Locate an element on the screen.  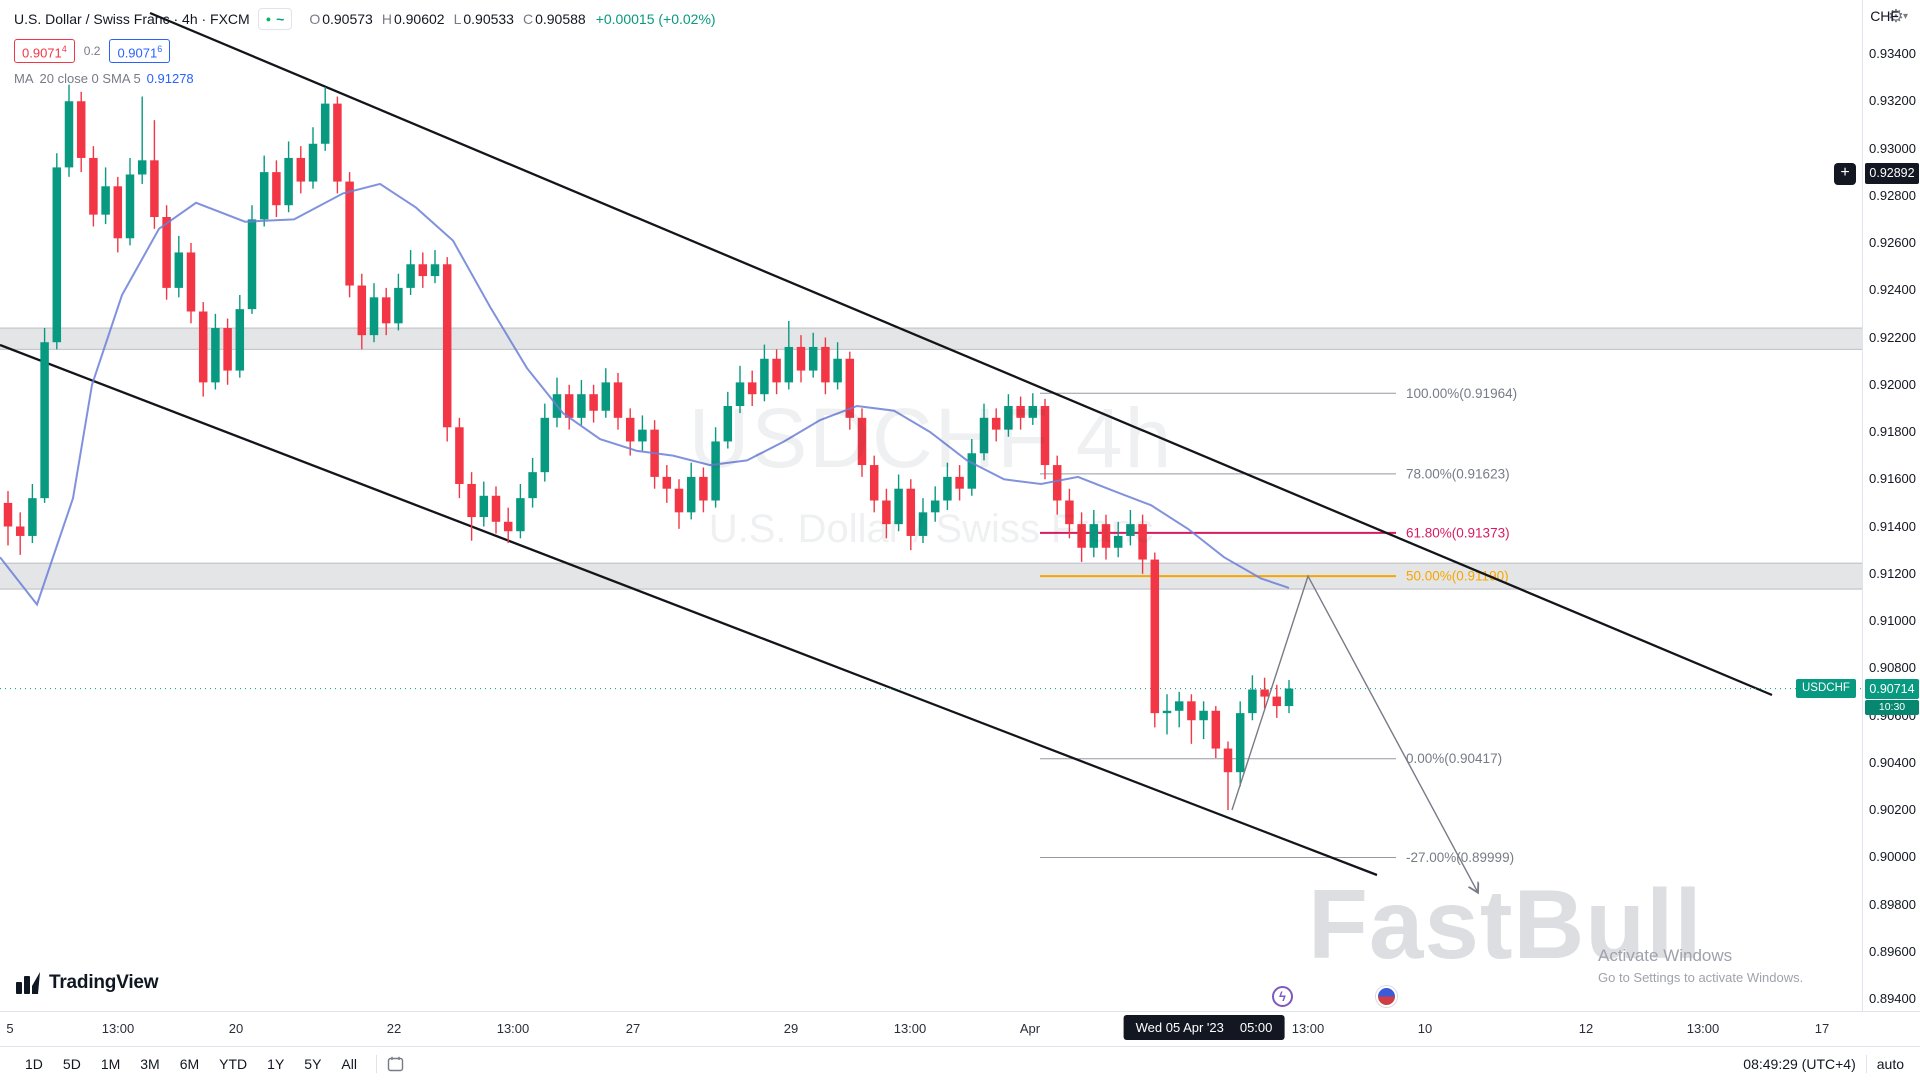
fib-level-label: -27.00%(0.89999) is located at coordinates (1460, 857).